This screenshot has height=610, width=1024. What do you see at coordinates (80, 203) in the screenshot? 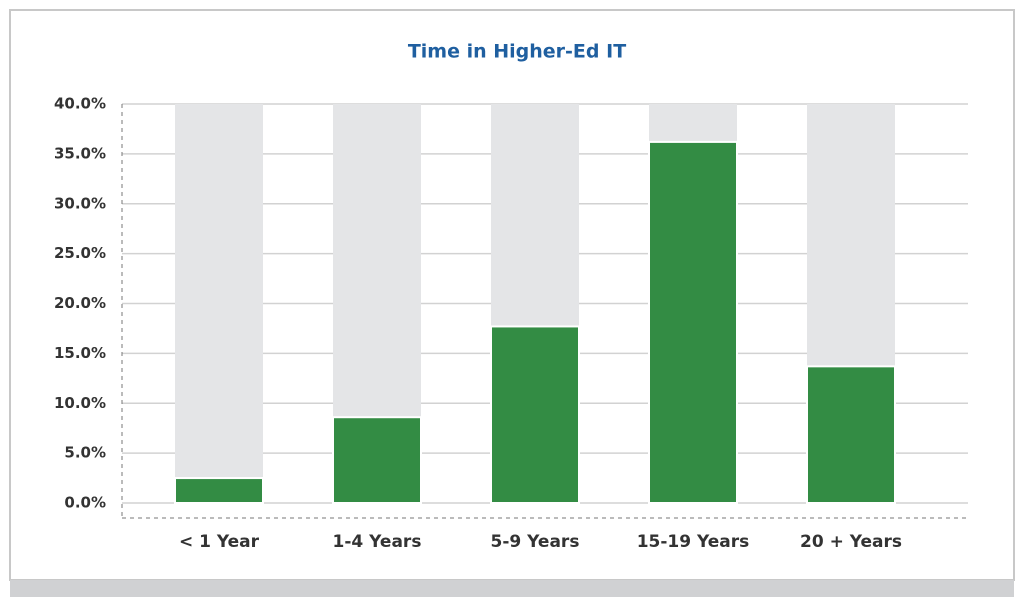
I see `y-tick-label: 30.0%` at bounding box center [80, 203].